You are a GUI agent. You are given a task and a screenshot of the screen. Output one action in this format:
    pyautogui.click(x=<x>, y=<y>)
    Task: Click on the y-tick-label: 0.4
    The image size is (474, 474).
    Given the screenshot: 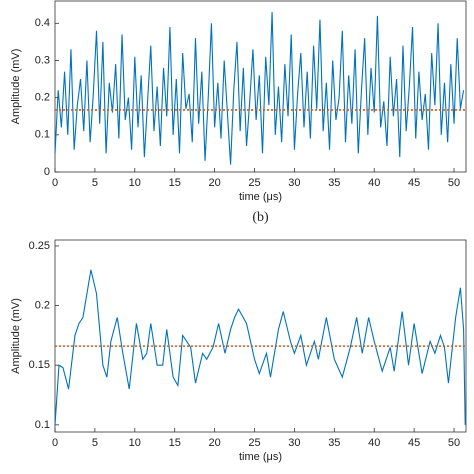 What is the action you would take?
    pyautogui.click(x=42, y=23)
    